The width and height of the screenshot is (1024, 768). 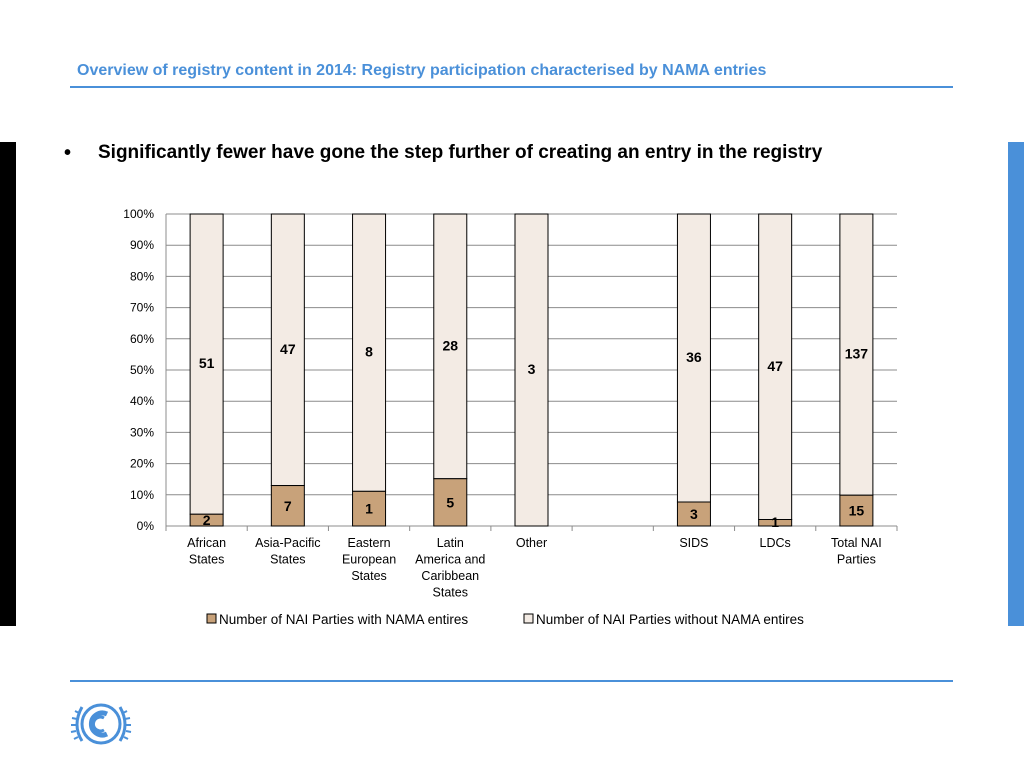 What do you see at coordinates (142, 464) in the screenshot?
I see `y-tick-label: 20%` at bounding box center [142, 464].